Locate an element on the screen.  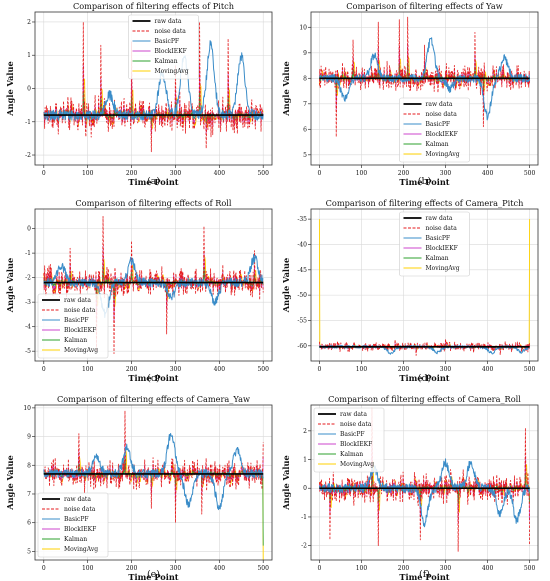
panel-label: (f) is located at coordinates (424, 574).